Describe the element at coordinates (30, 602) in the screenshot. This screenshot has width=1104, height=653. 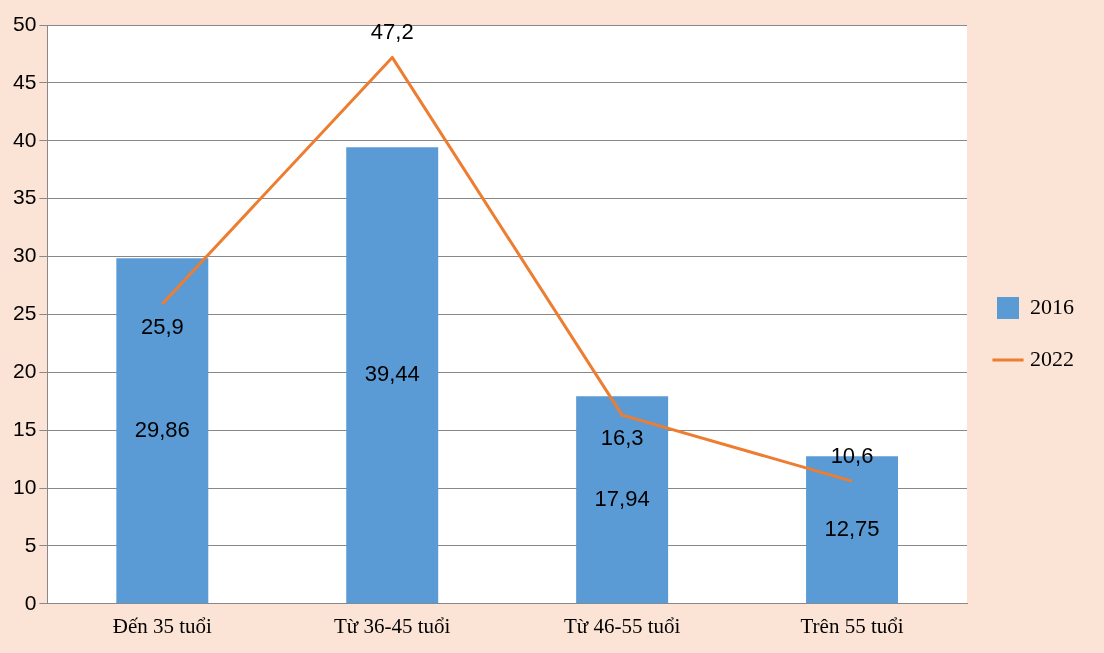
I see `y-tick-label: 0` at that location.